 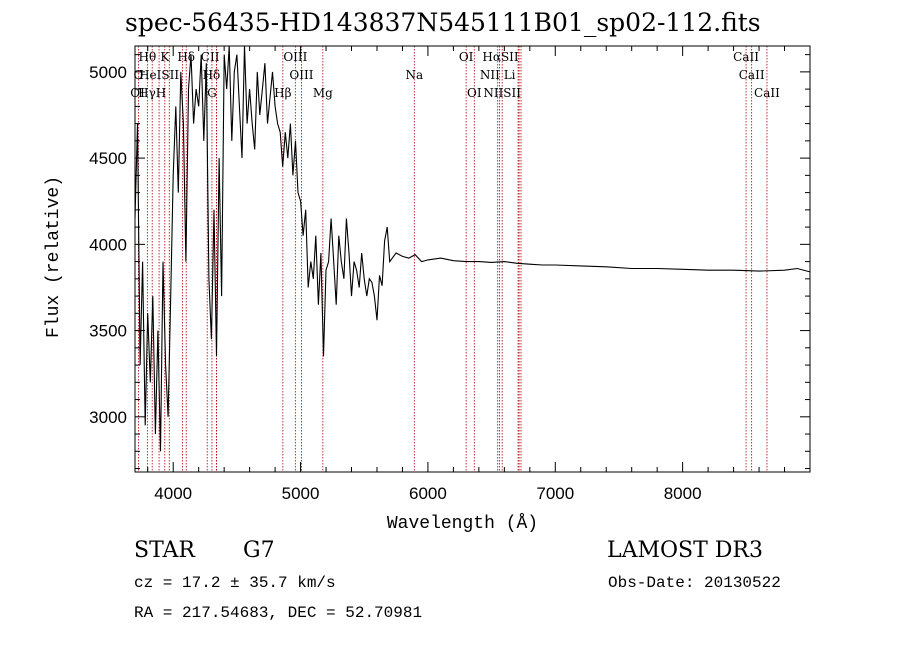 I want to click on line-label: Hθ, so click(x=148, y=57).